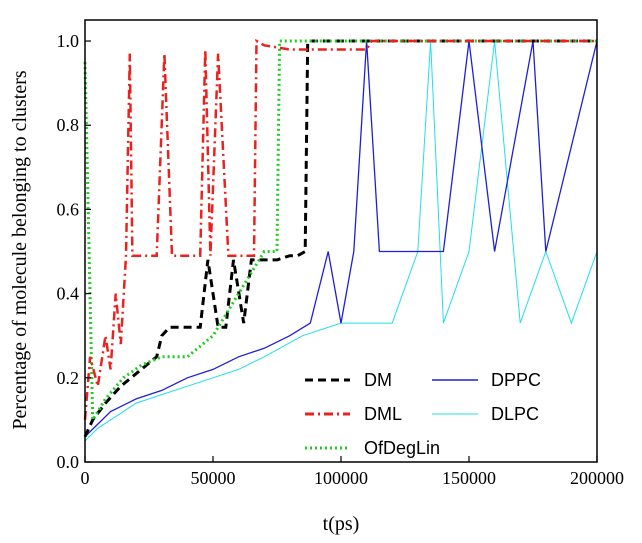  What do you see at coordinates (341, 524) in the screenshot?
I see `x-axis-label: t(ps)` at bounding box center [341, 524].